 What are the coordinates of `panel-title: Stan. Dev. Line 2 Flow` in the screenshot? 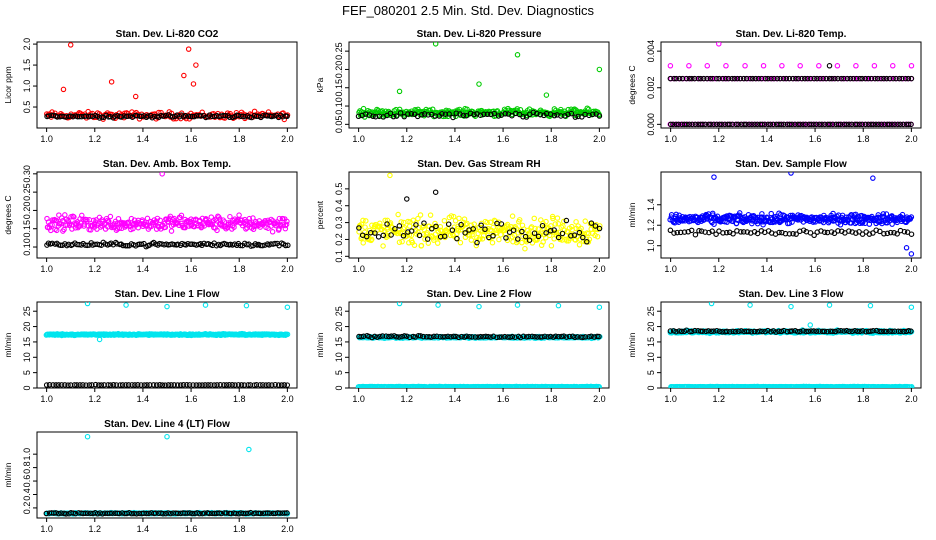 It's located at (479, 294).